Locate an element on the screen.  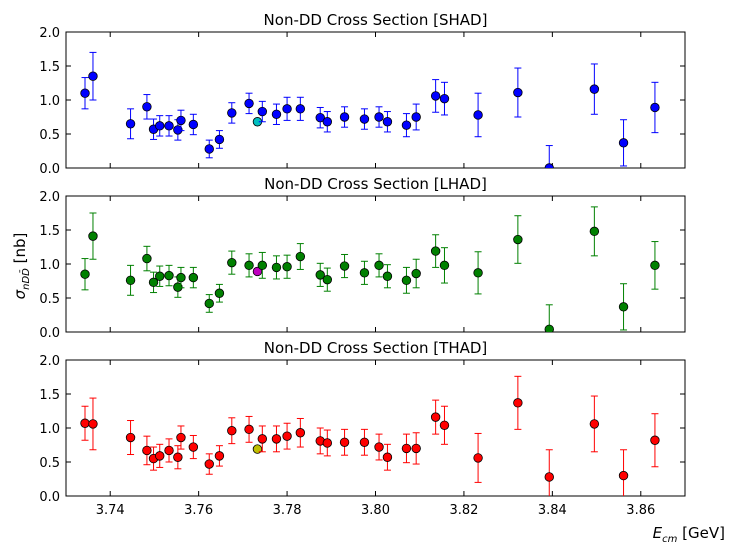
y-axis-label: σnDD̄ [nb] is located at coordinates (21, 266).